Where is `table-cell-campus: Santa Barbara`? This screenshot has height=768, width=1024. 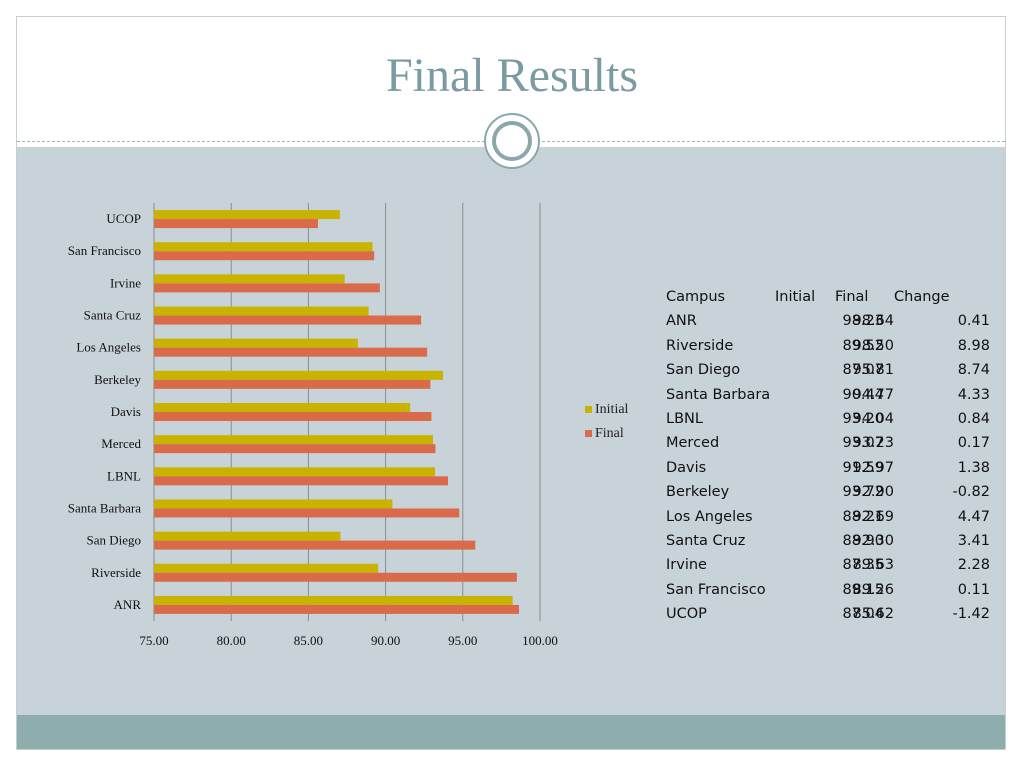
table-cell-campus: Santa Barbara is located at coordinates (718, 394).